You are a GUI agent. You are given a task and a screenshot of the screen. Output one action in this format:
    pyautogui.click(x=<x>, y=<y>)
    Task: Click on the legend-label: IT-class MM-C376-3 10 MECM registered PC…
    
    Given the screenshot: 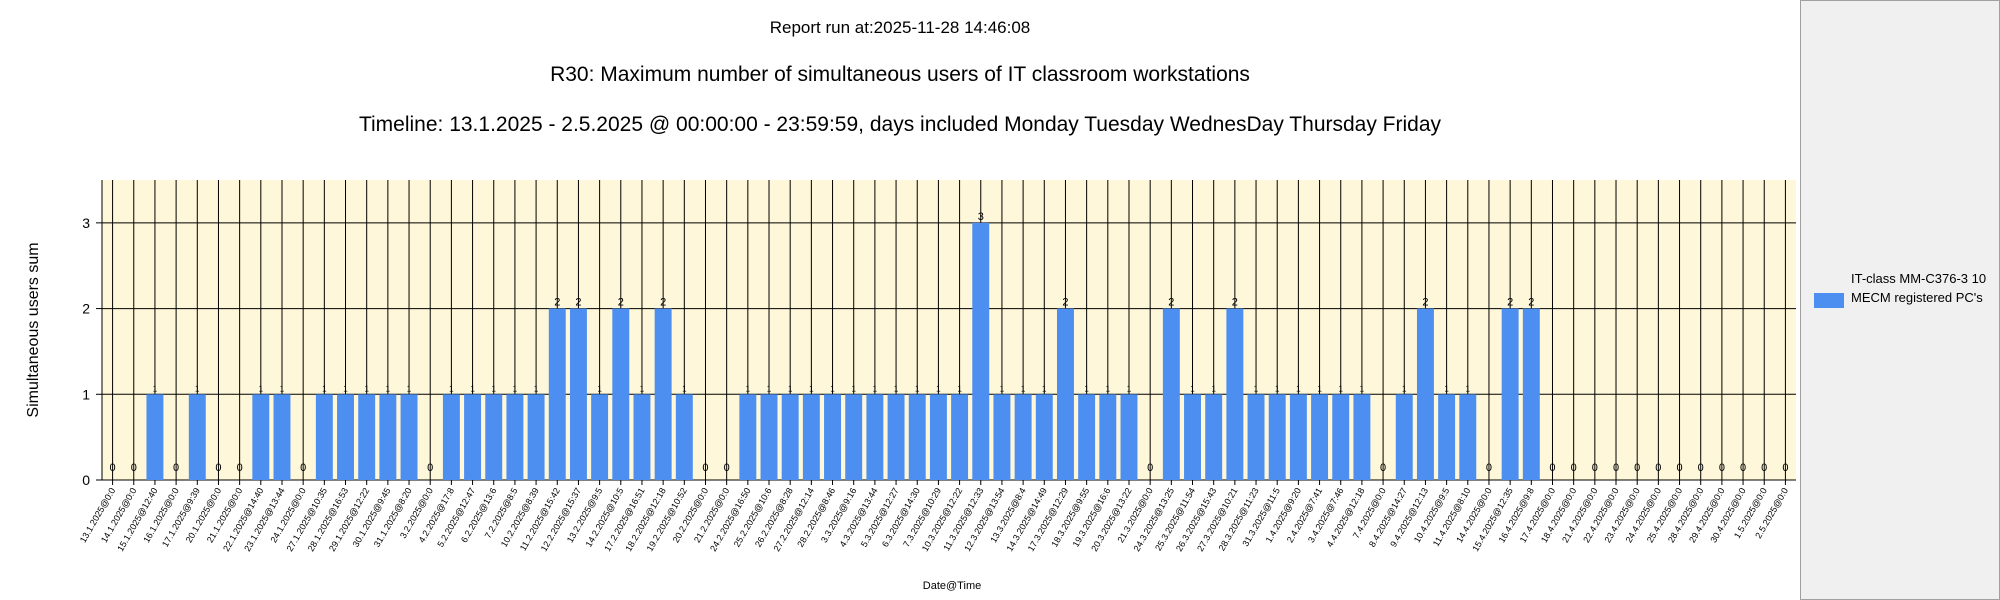 What is the action you would take?
    pyautogui.click(x=1919, y=288)
    